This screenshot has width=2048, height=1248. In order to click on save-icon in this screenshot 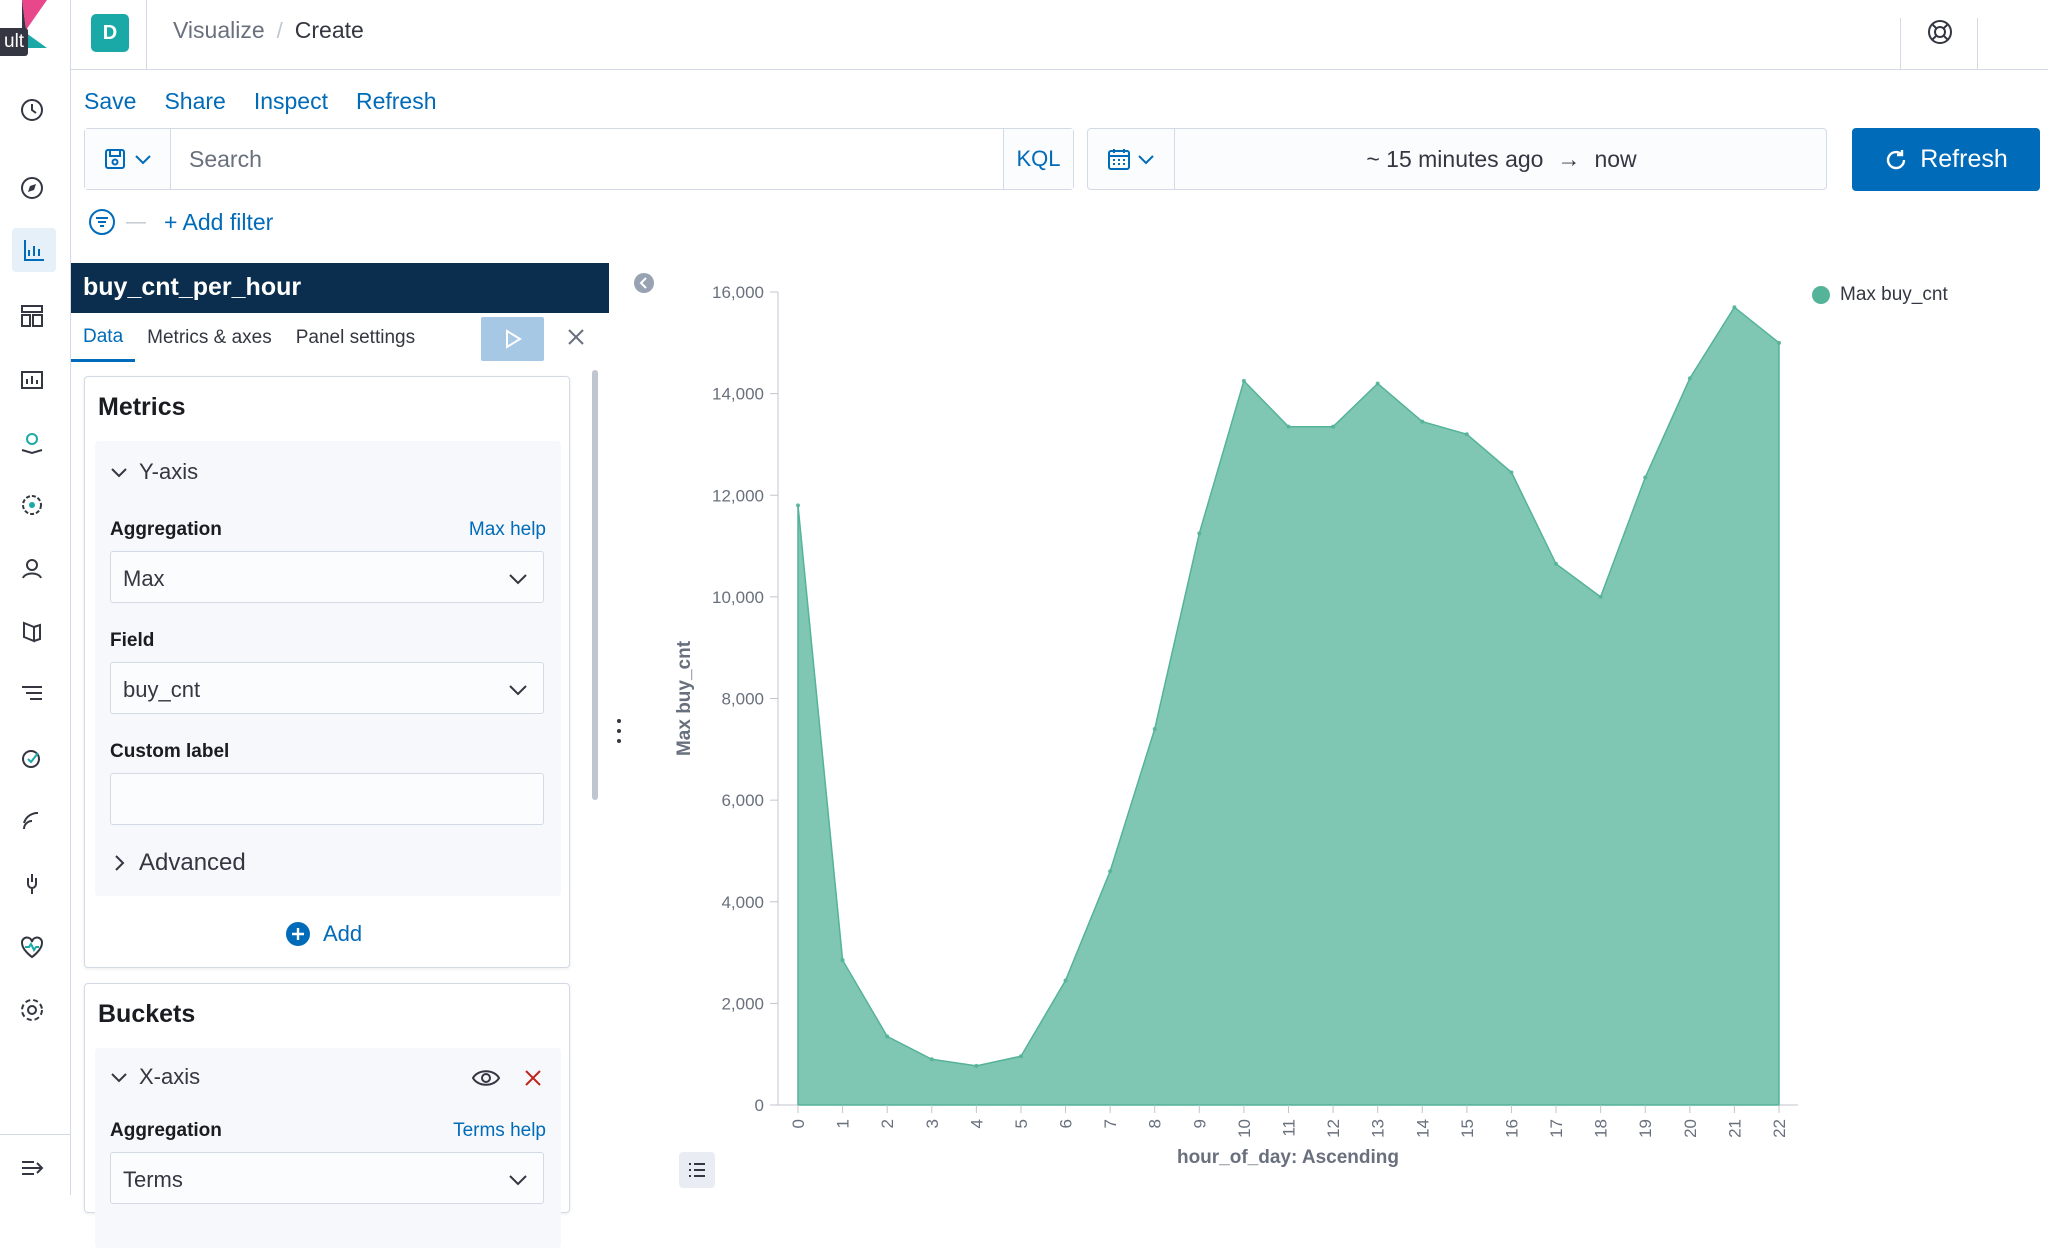, I will do `click(114, 159)`.